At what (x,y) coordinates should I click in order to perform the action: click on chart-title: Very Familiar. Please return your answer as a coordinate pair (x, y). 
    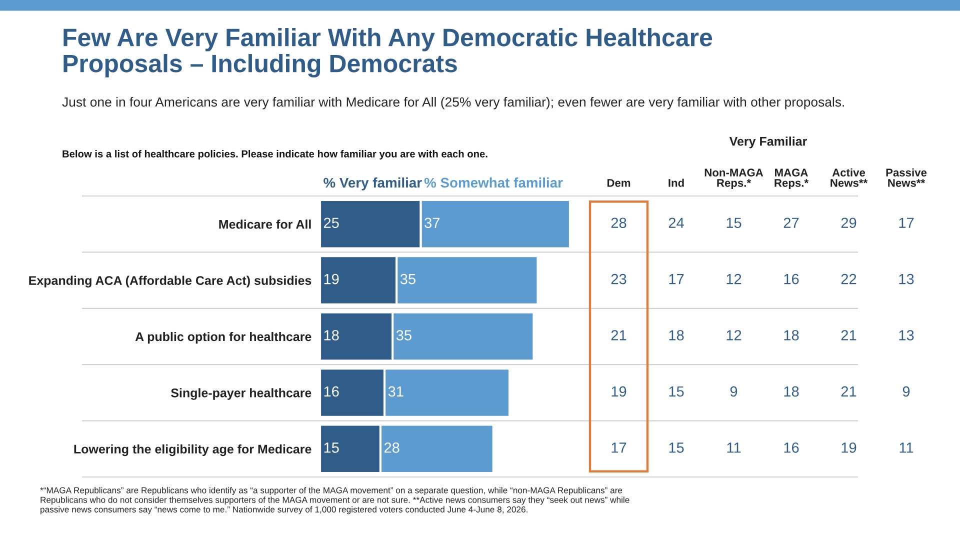
    Looking at the image, I should click on (768, 142).